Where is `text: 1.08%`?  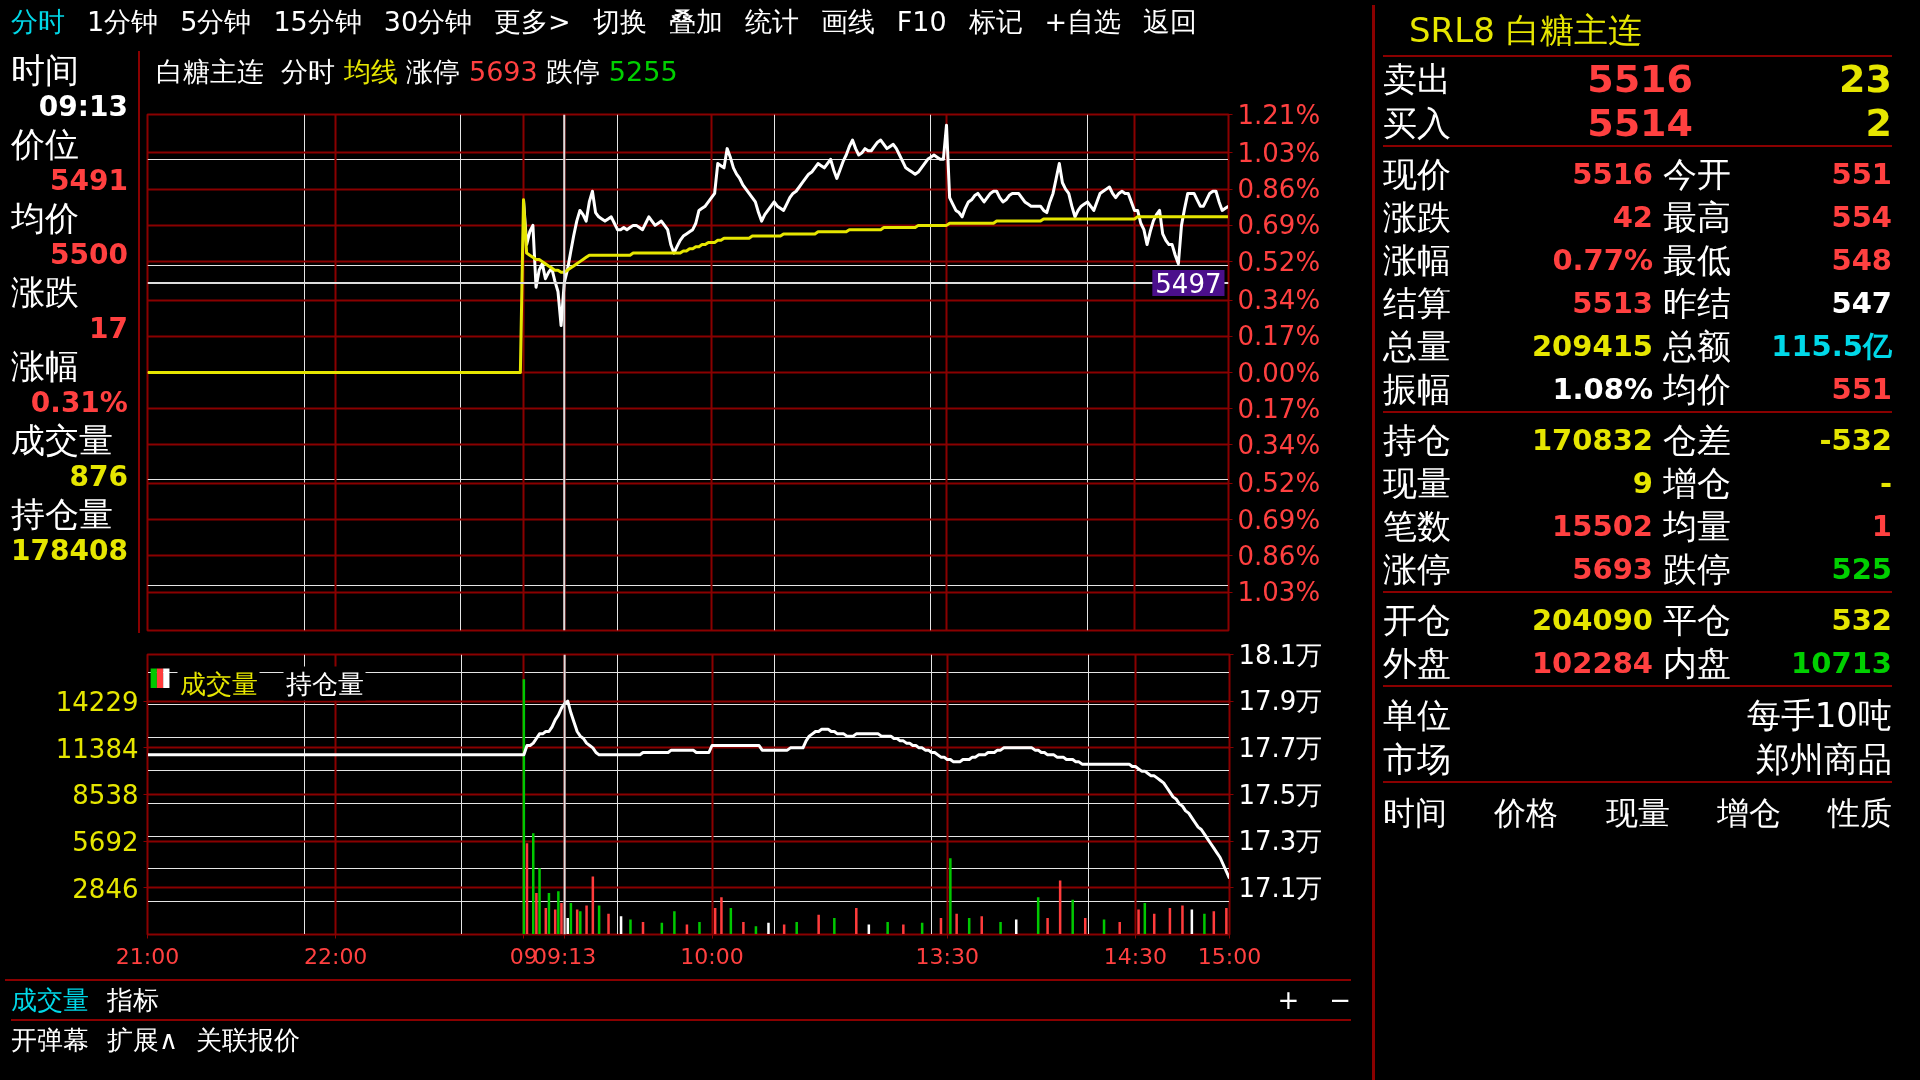 text: 1.08% is located at coordinates (1602, 389).